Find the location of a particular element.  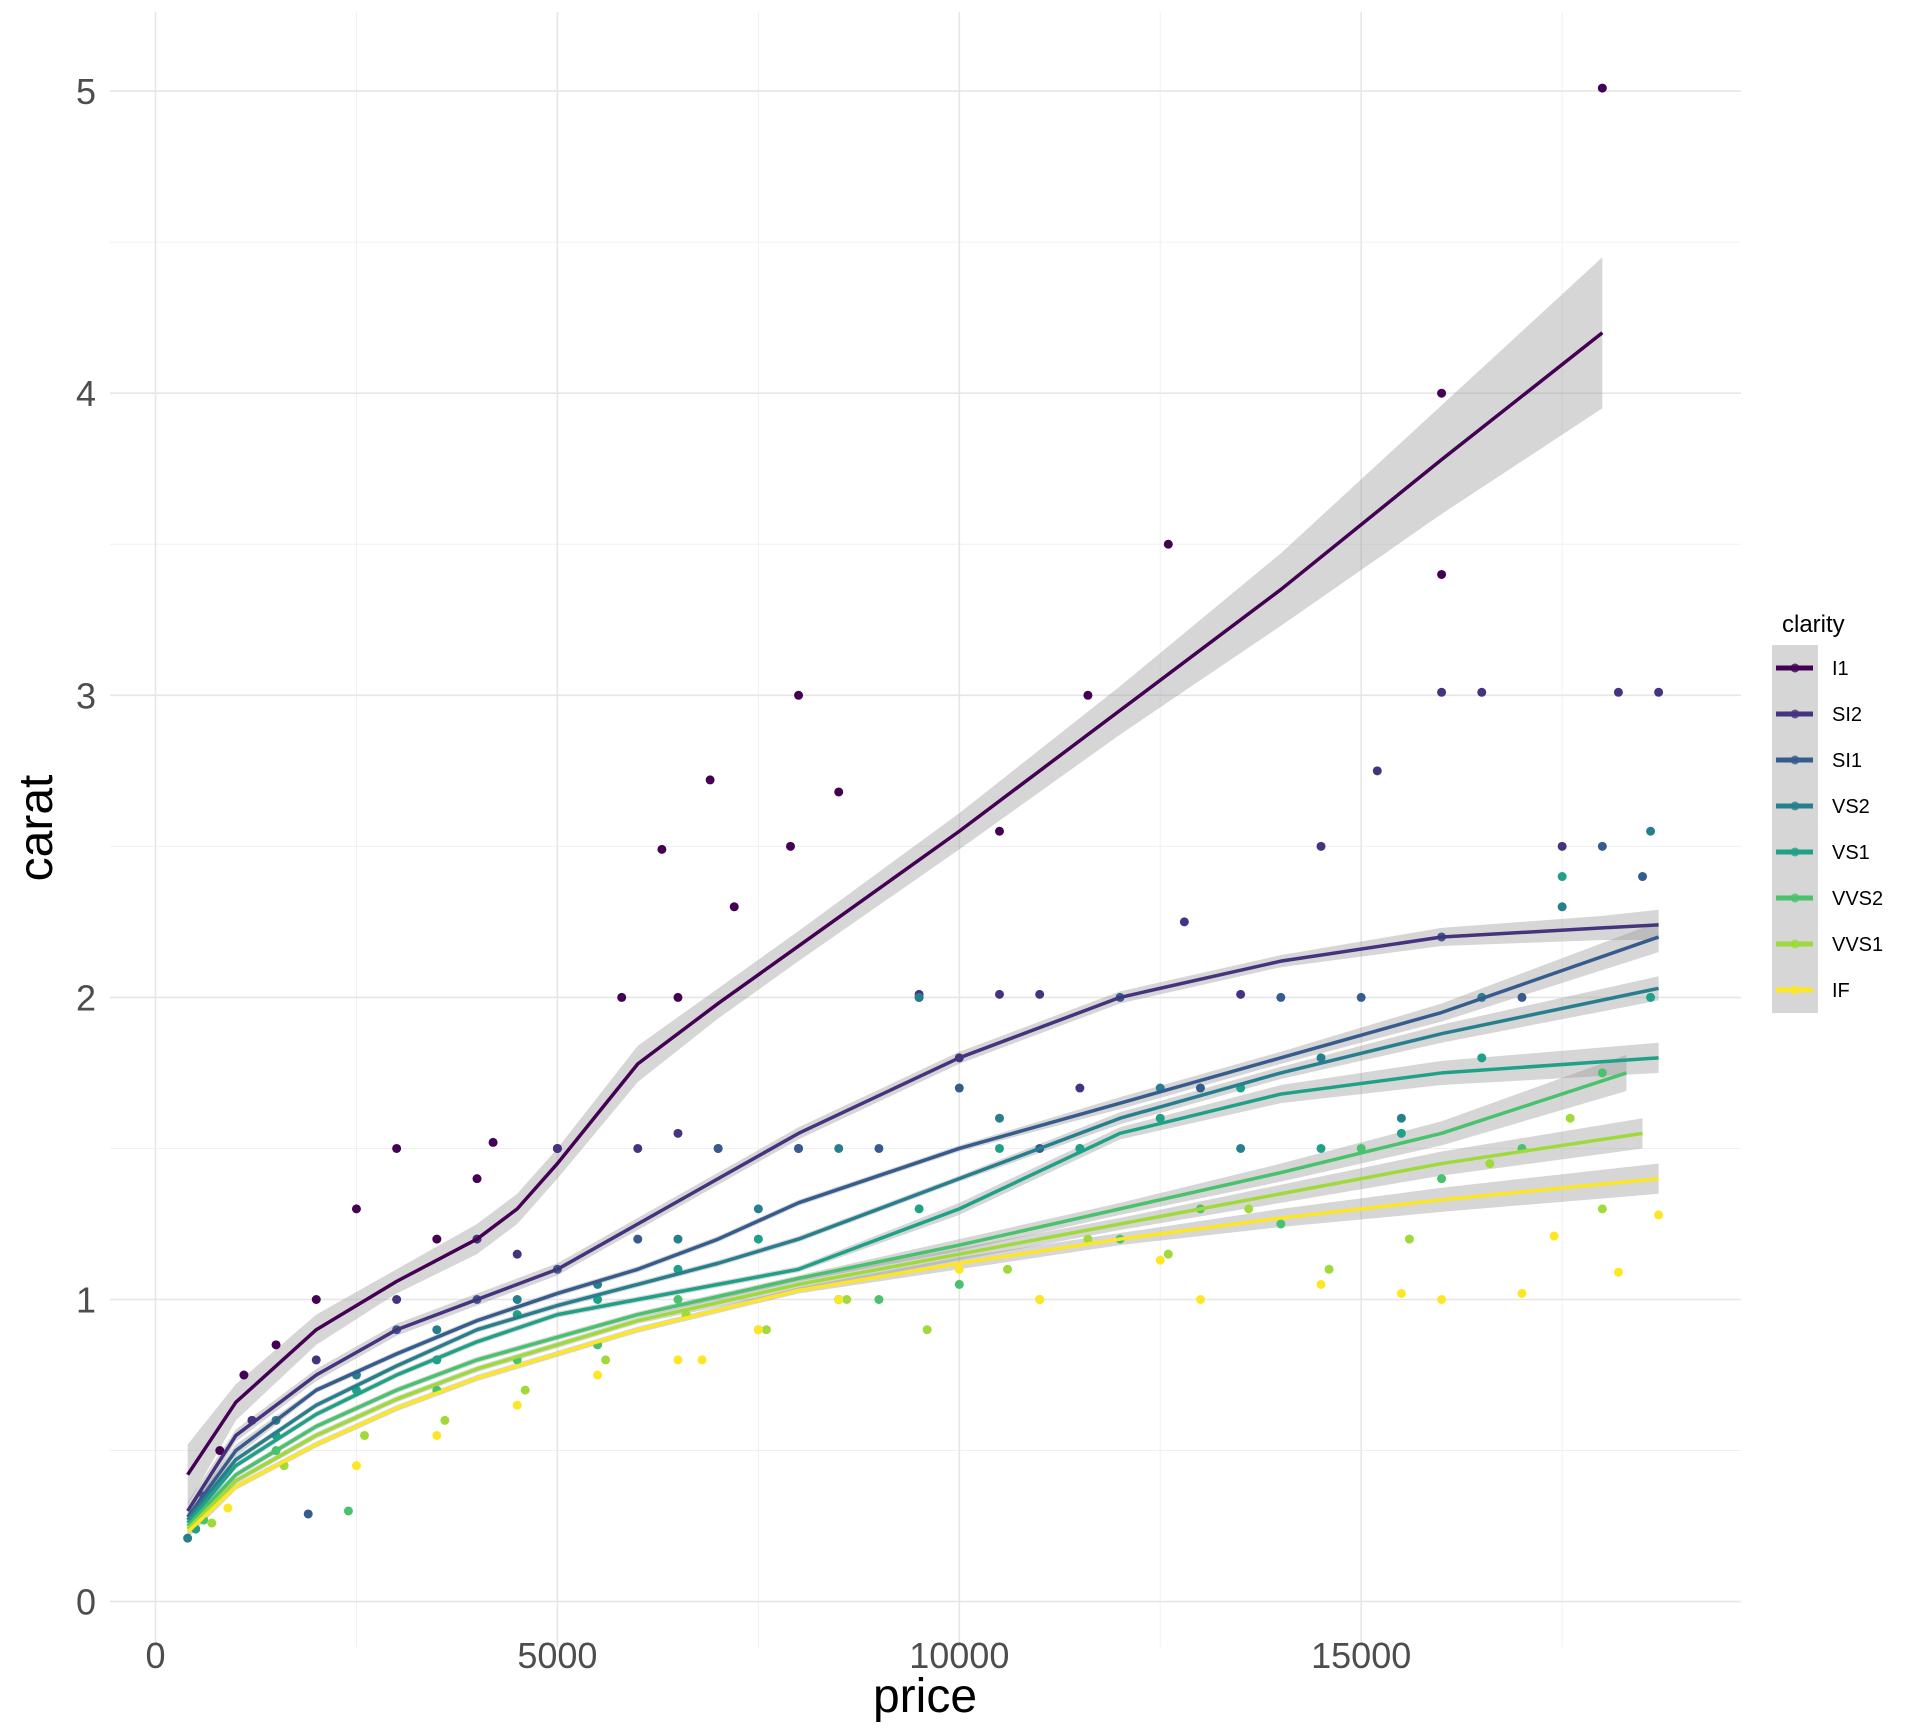

legend-key-point-SI1 is located at coordinates (1795, 760).